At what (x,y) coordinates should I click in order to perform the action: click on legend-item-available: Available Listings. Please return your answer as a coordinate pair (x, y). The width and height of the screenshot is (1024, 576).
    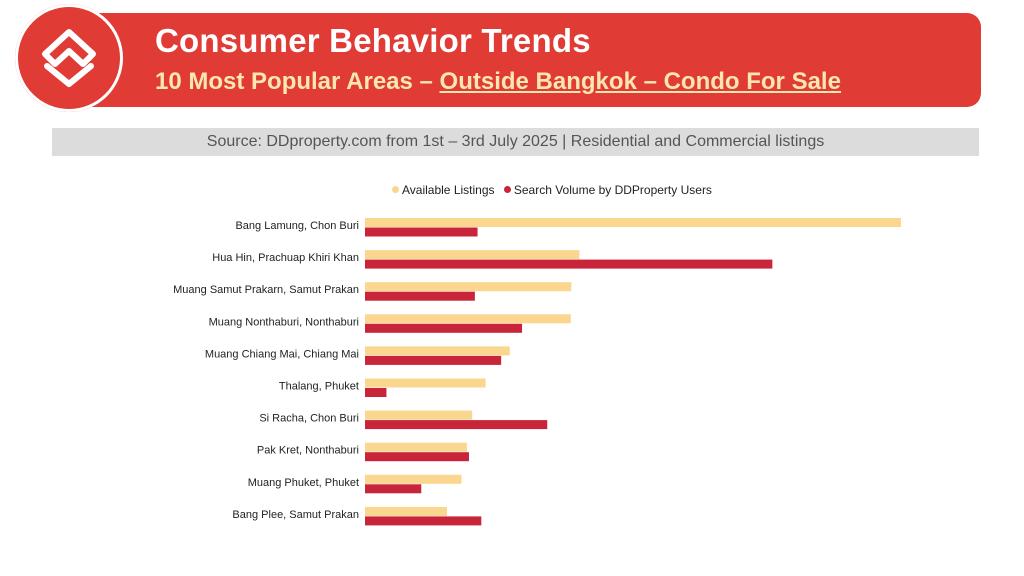
    Looking at the image, I should click on (443, 190).